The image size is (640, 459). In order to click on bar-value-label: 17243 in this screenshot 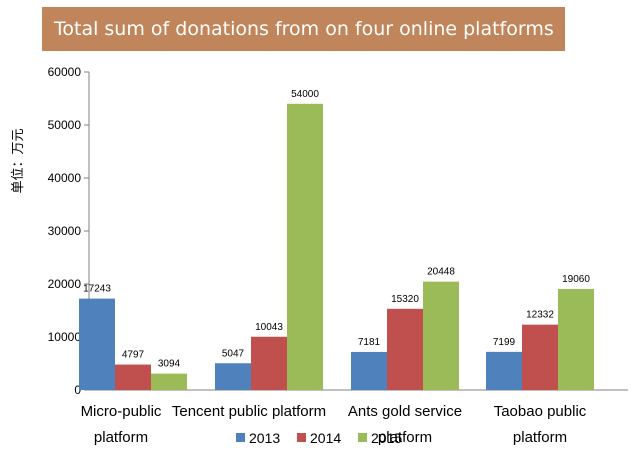, I will do `click(97, 289)`.